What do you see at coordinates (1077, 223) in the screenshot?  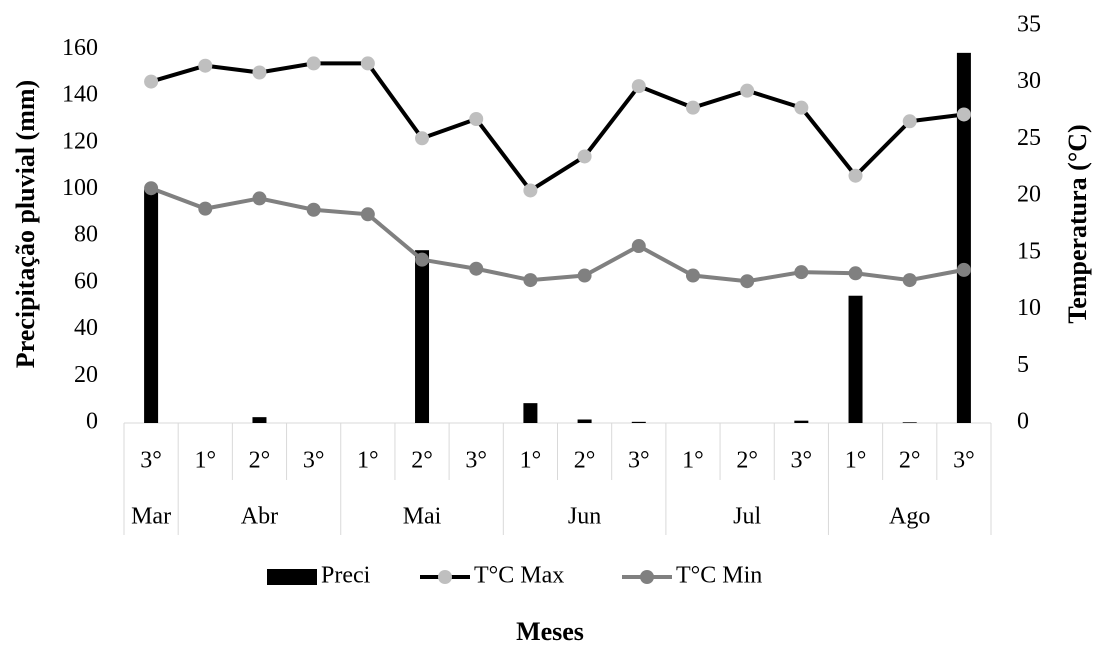 I see `y2-axis-label: Temperatura (°C)` at bounding box center [1077, 223].